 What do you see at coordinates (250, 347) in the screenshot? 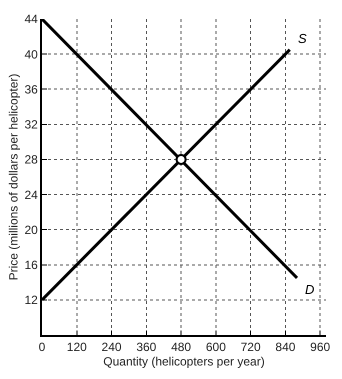
I see `x-tick-label: 720` at bounding box center [250, 347].